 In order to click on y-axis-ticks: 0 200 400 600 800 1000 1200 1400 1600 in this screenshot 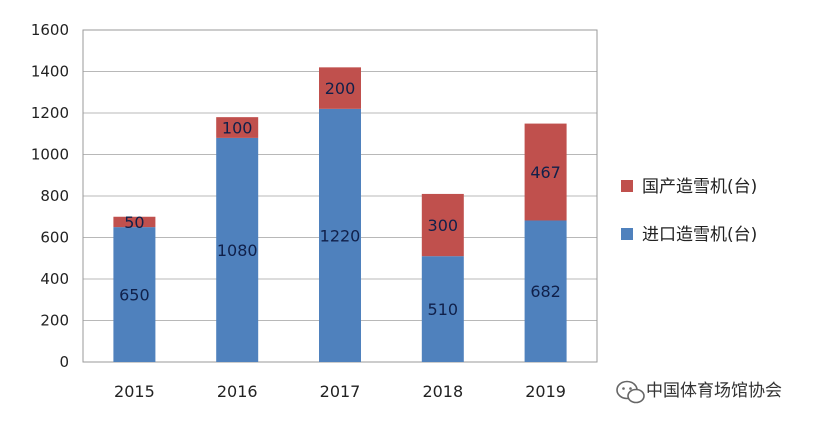, I will do `click(50, 196)`.